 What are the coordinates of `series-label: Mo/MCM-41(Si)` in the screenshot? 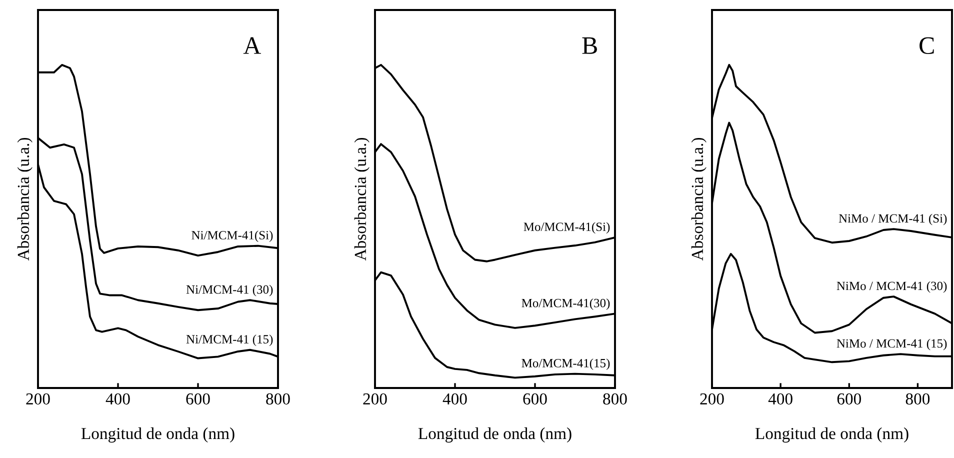 It's located at (567, 228).